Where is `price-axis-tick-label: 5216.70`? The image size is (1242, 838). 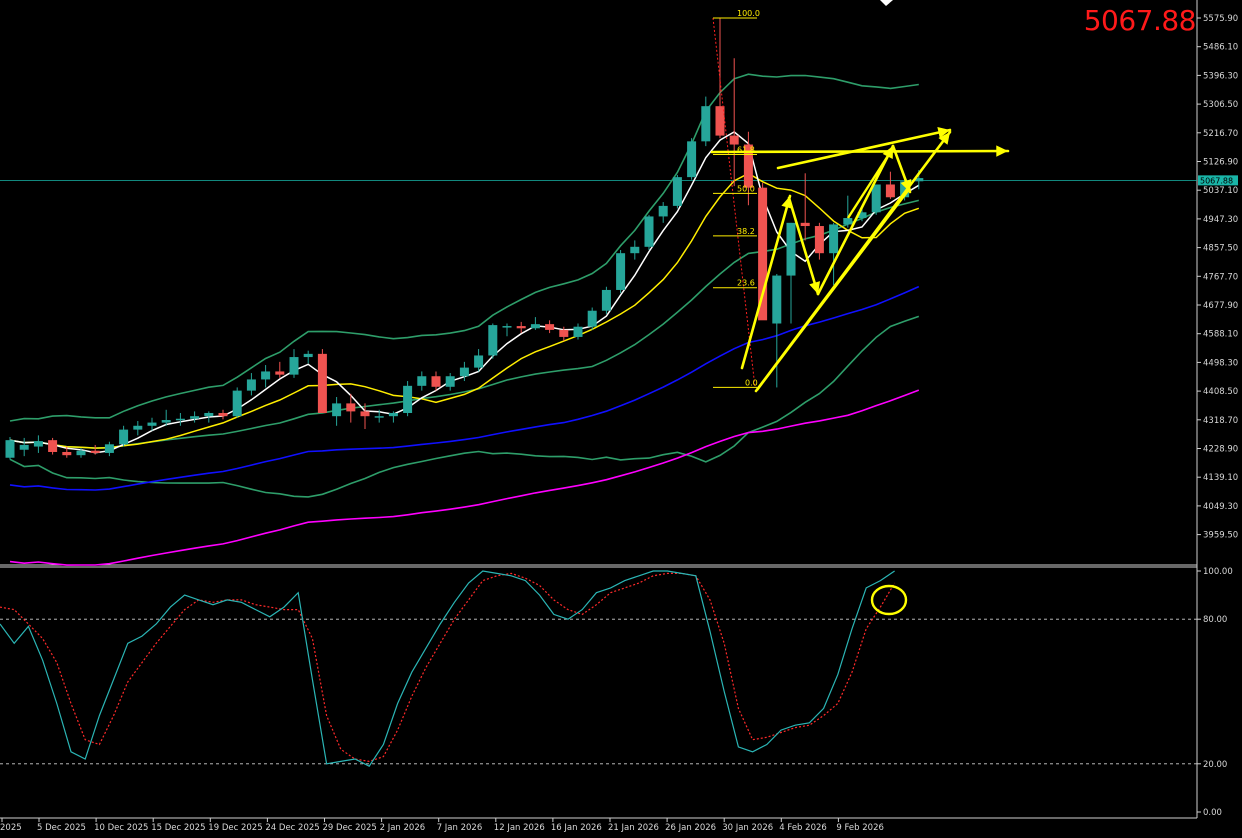
price-axis-tick-label: 5216.70 is located at coordinates (1220, 134).